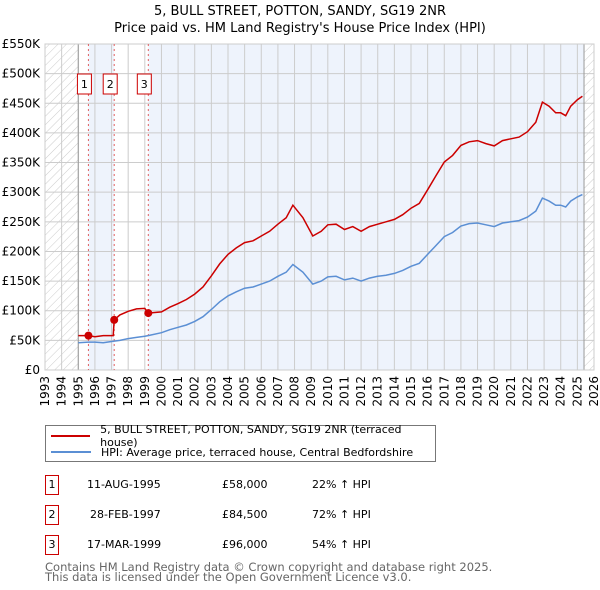  What do you see at coordinates (178, 391) in the screenshot?
I see `x-tick-label: 2001` at bounding box center [178, 391].